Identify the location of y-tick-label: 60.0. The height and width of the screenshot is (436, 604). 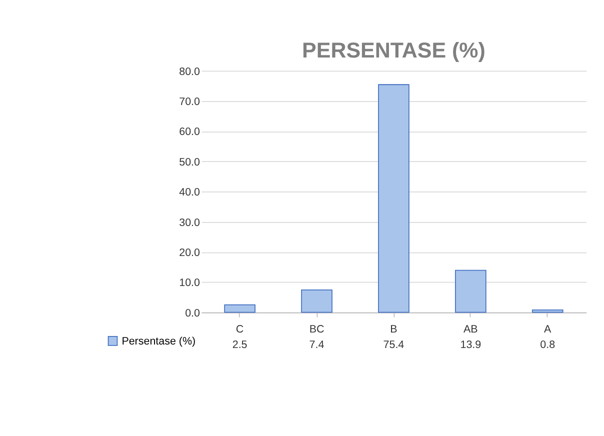
(189, 132).